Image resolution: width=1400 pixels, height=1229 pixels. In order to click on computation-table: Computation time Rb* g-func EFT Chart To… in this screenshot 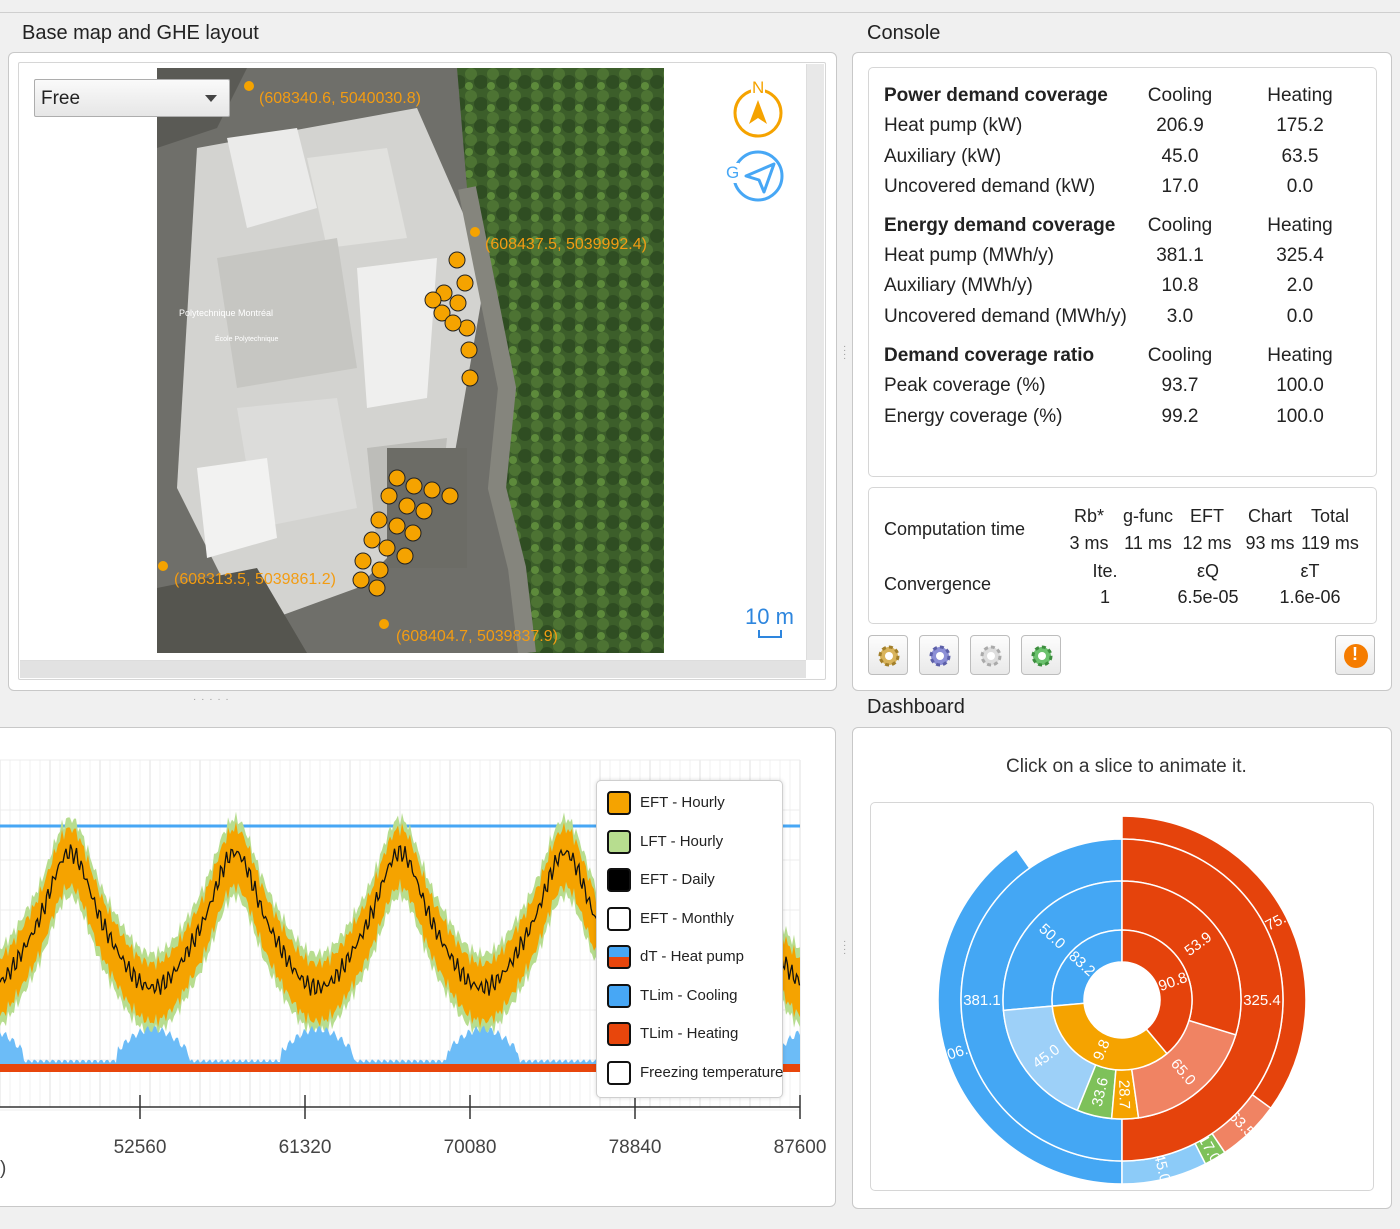, I will do `click(1124, 558)`.